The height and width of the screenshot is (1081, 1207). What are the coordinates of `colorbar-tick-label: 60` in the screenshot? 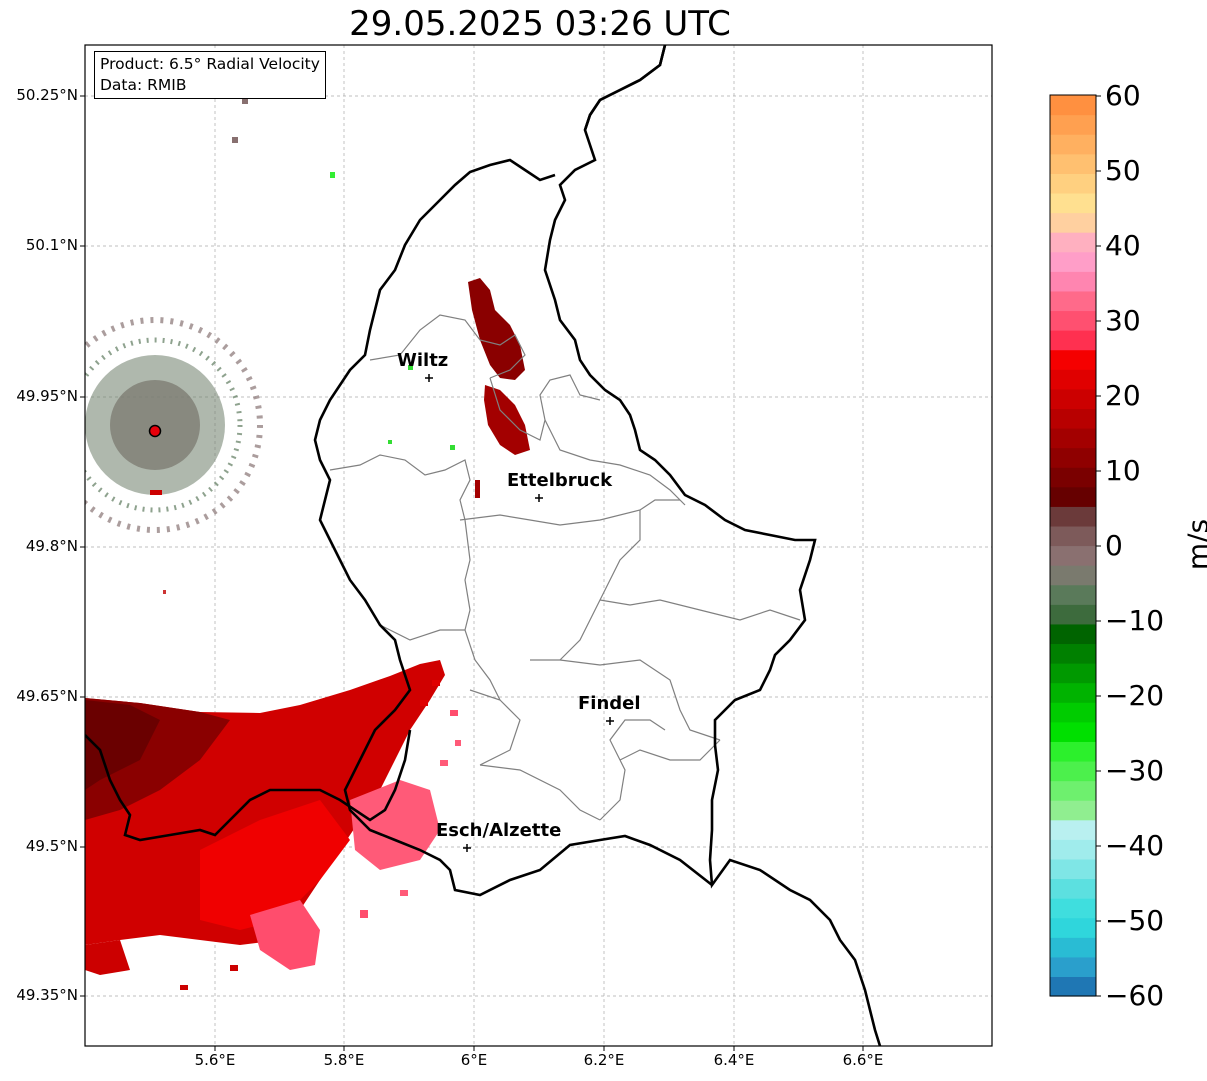 It's located at (1123, 95).